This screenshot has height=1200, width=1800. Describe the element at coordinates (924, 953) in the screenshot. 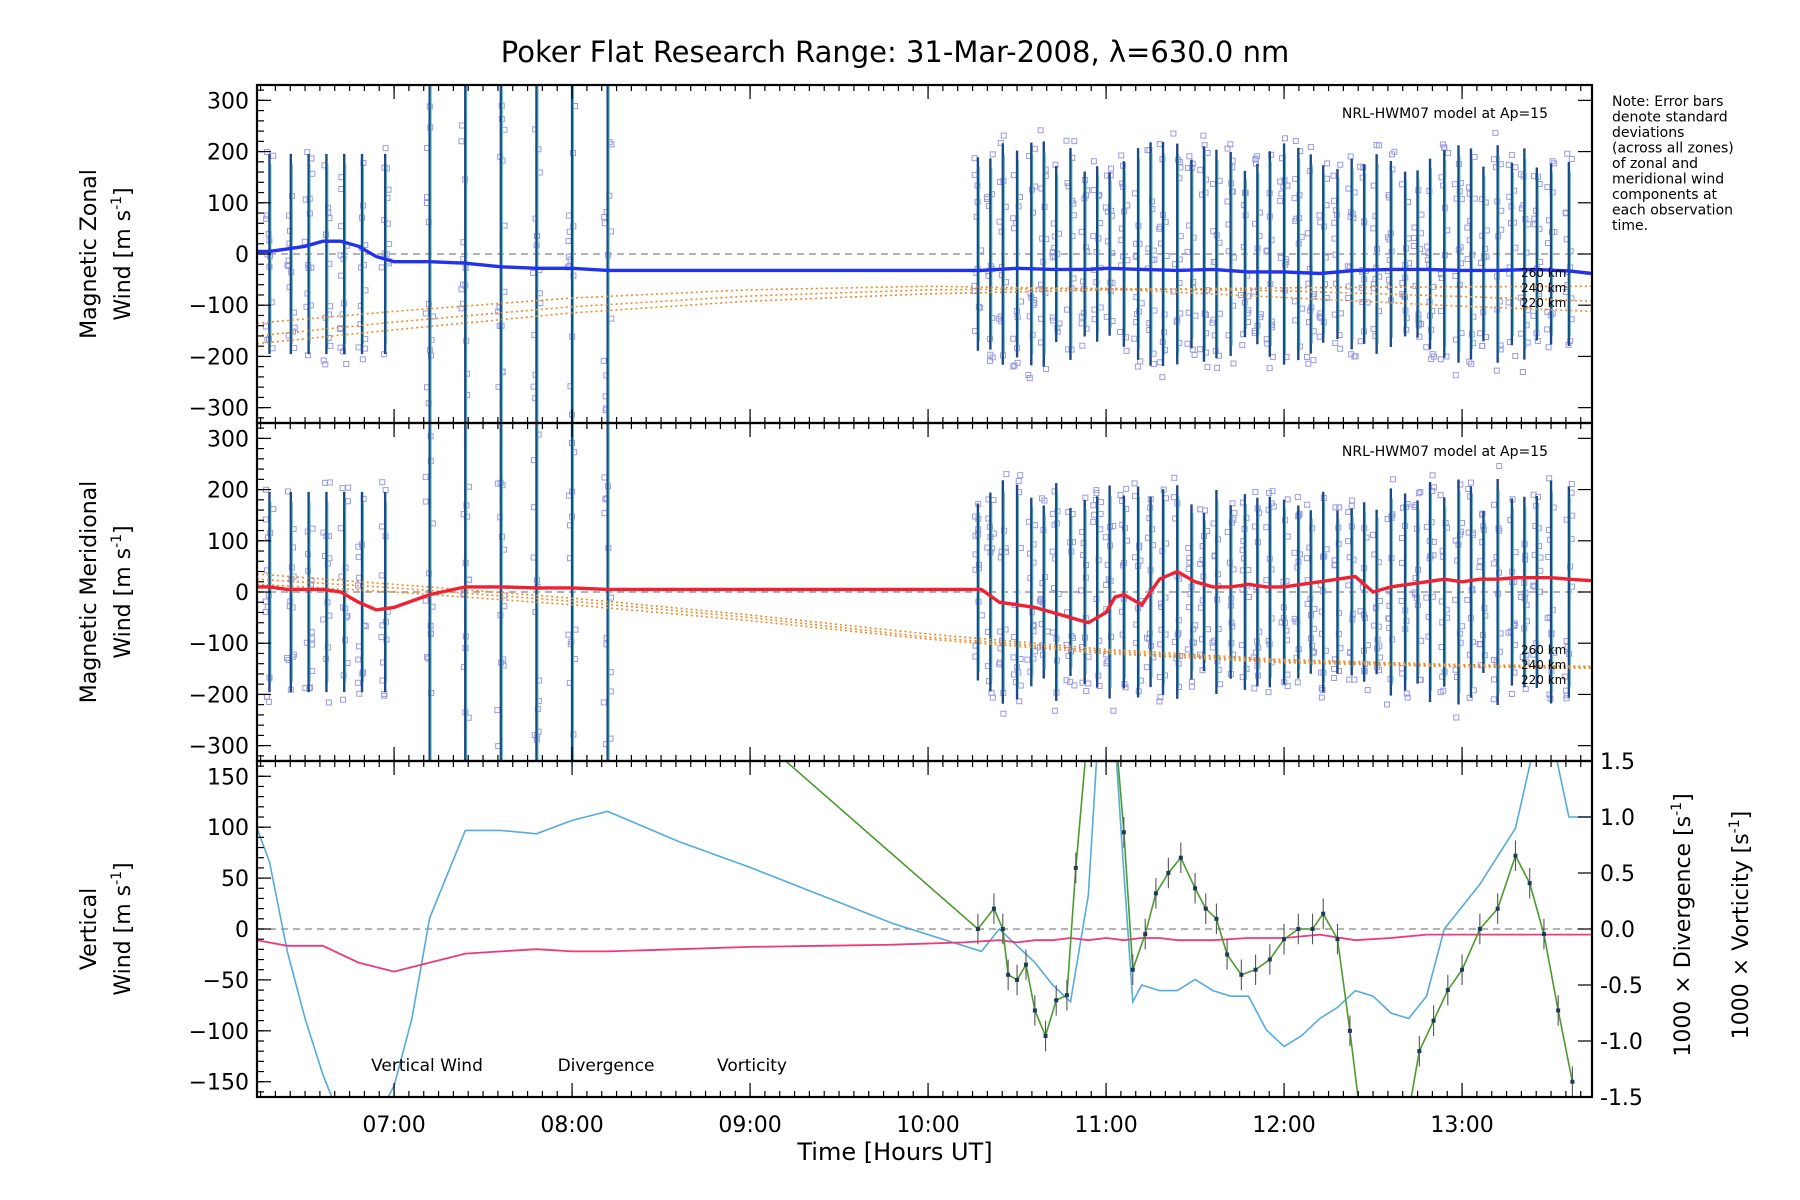

I see `vorticity-line` at that location.